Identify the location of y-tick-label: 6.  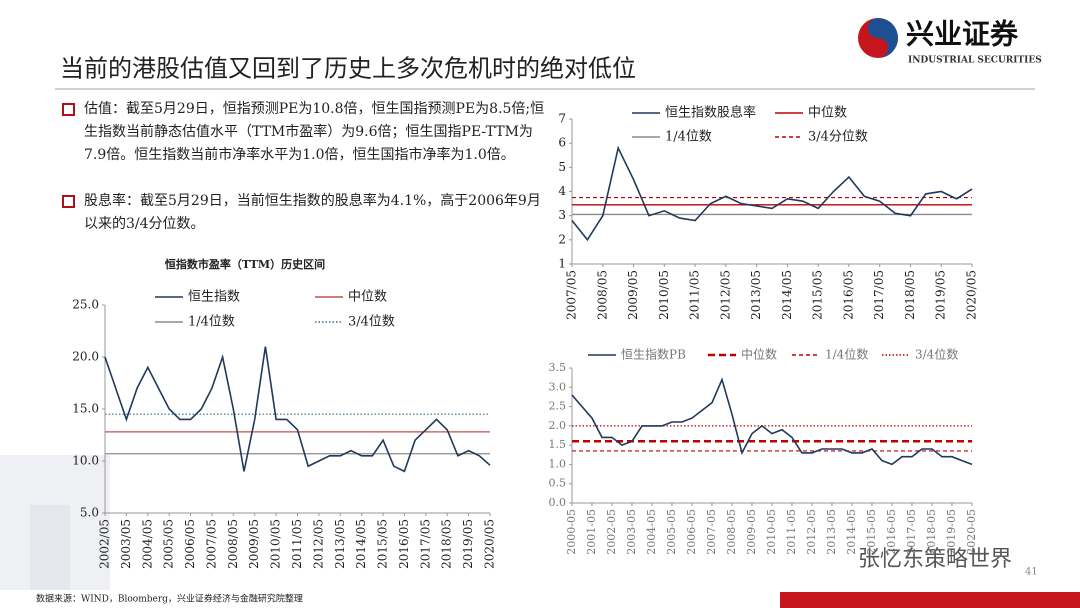
(562, 143).